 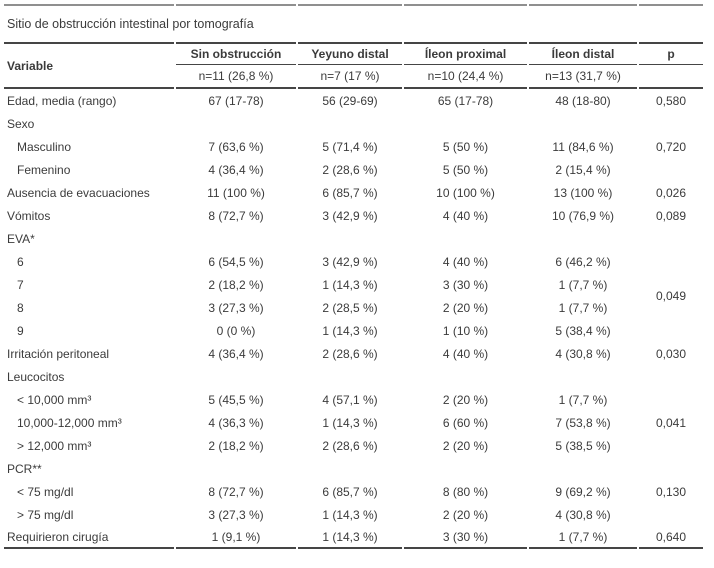 I want to click on row-label: PCR**, so click(x=24, y=468).